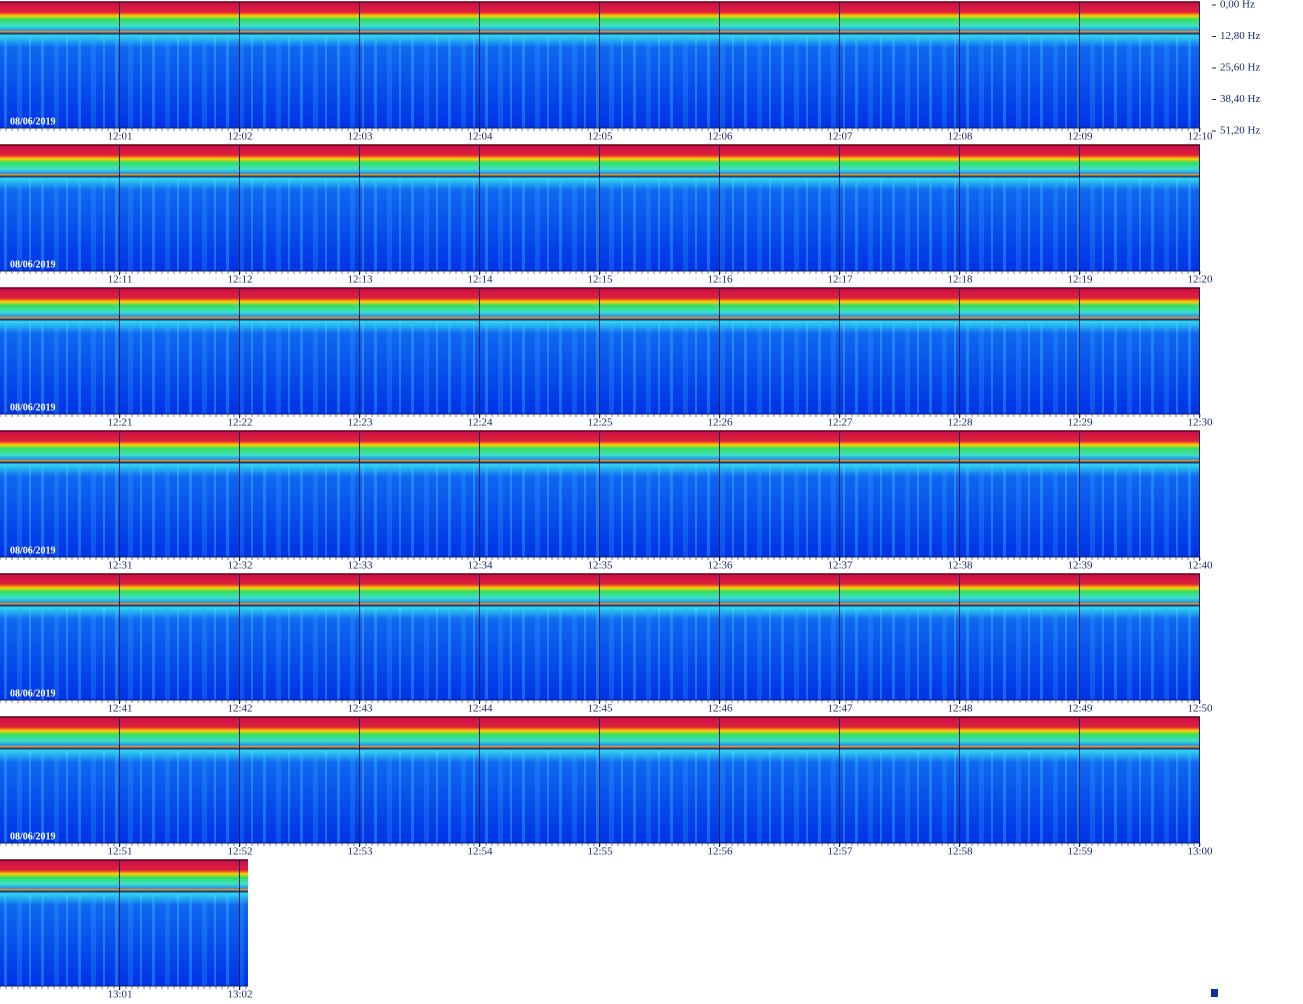 The height and width of the screenshot is (1004, 1303). Describe the element at coordinates (480, 852) in the screenshot. I see `time-label: 12:54` at that location.